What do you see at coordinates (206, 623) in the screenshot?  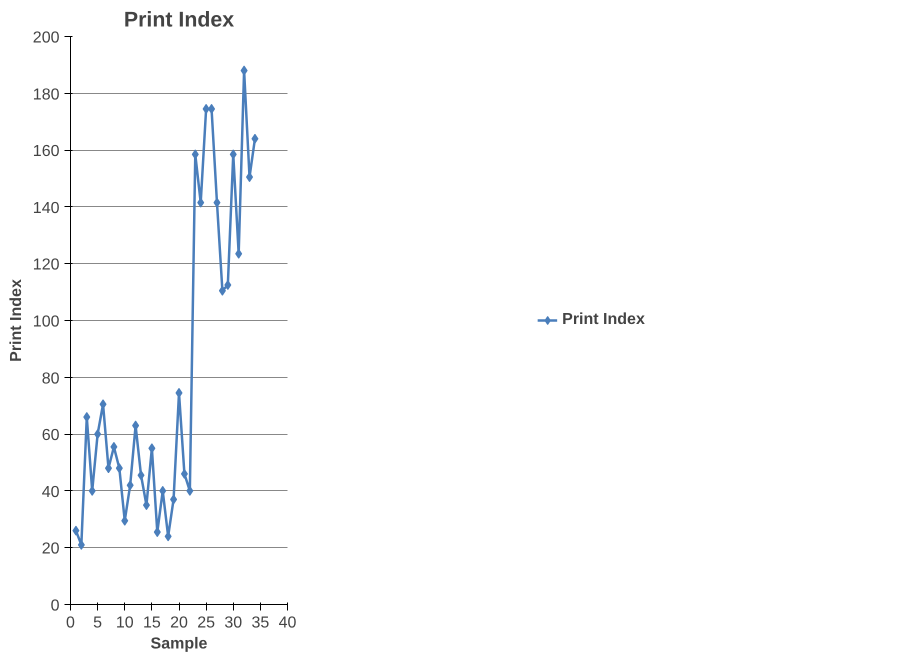 I see `x-tick-label: 25` at bounding box center [206, 623].